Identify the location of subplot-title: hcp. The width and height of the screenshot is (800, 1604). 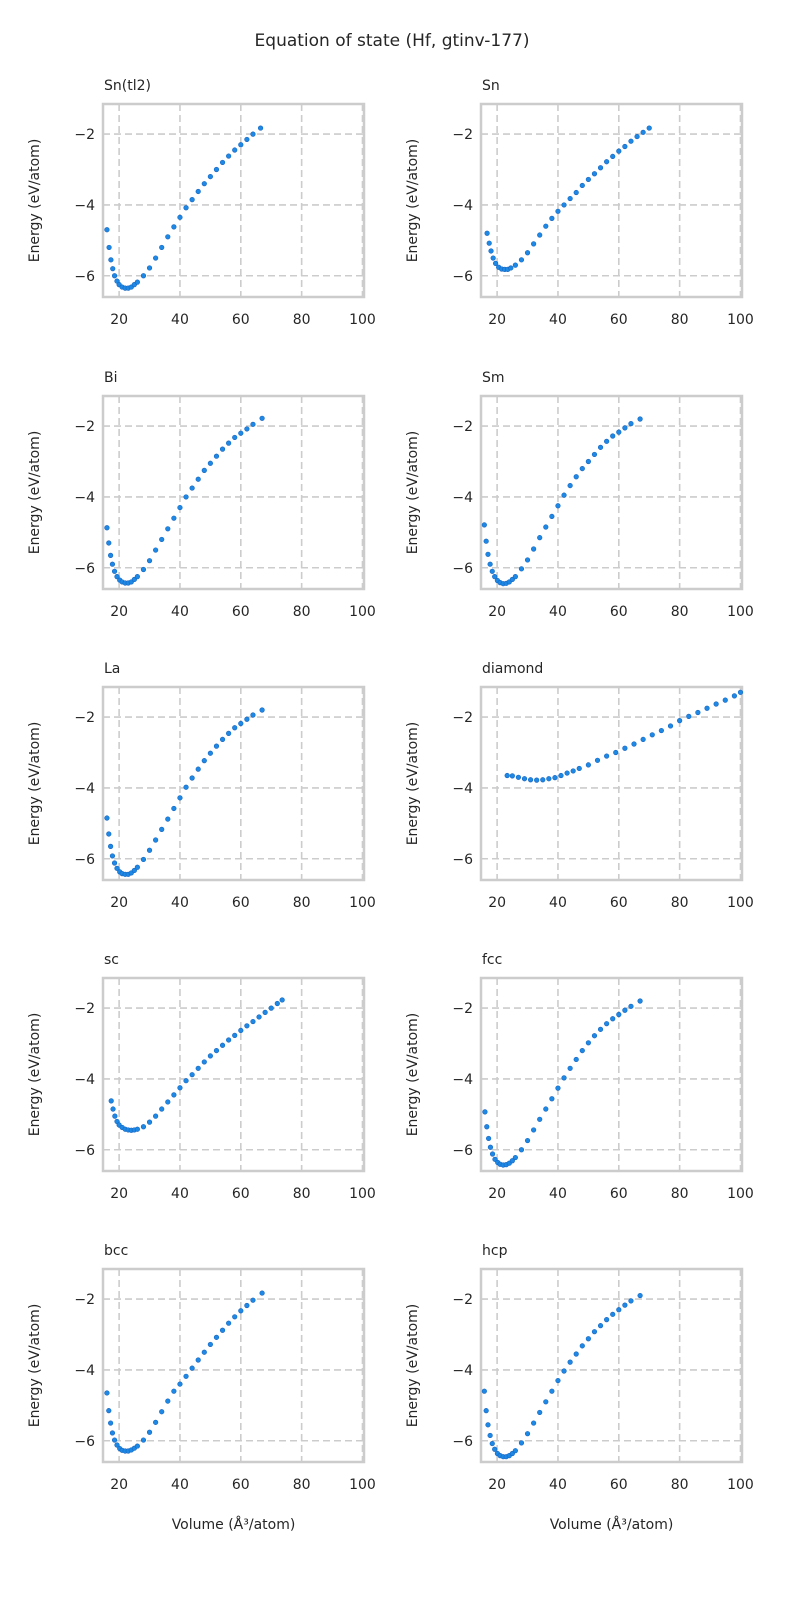
(495, 1251).